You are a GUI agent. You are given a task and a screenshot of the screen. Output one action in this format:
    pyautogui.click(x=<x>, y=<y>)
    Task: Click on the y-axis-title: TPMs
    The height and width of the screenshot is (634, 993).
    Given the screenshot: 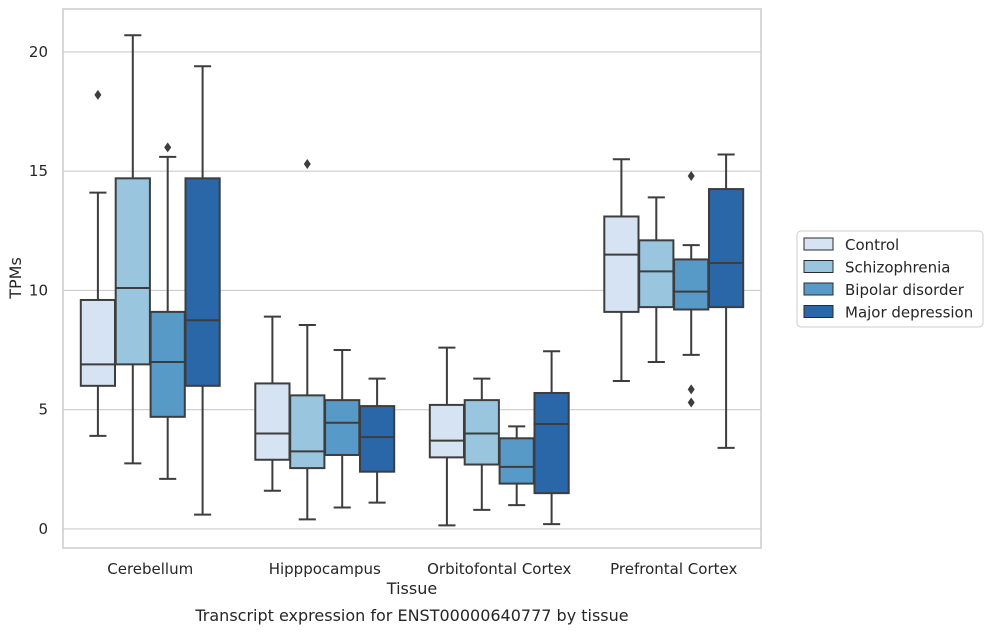 What is the action you would take?
    pyautogui.click(x=15, y=278)
    